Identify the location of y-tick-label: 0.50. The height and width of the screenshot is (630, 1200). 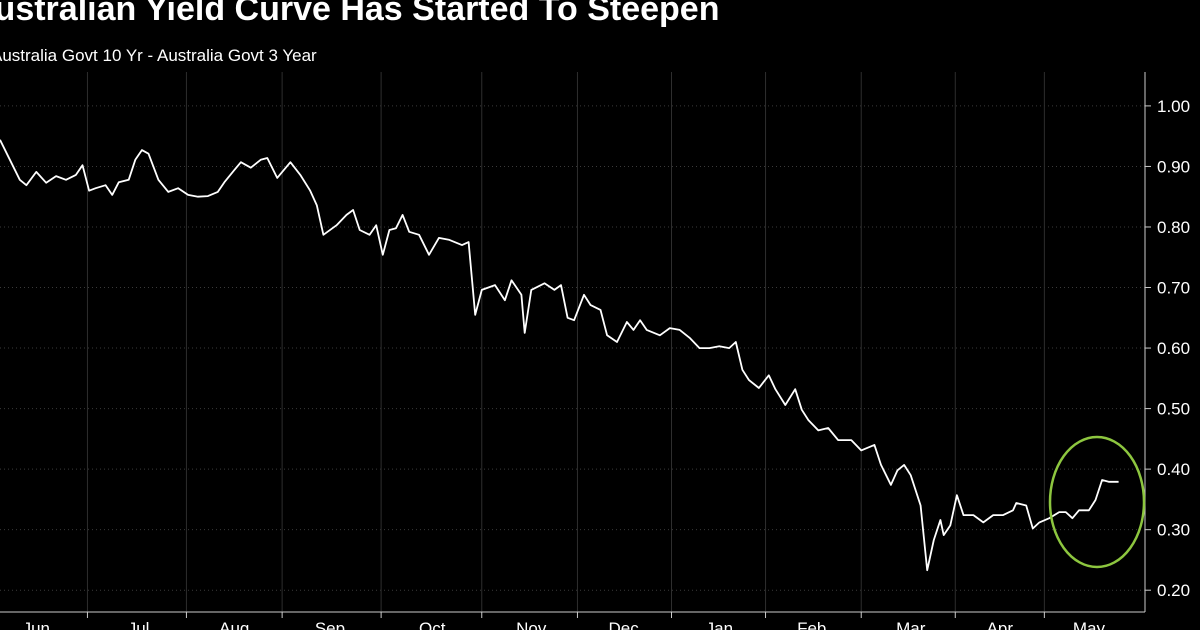
(1173, 409).